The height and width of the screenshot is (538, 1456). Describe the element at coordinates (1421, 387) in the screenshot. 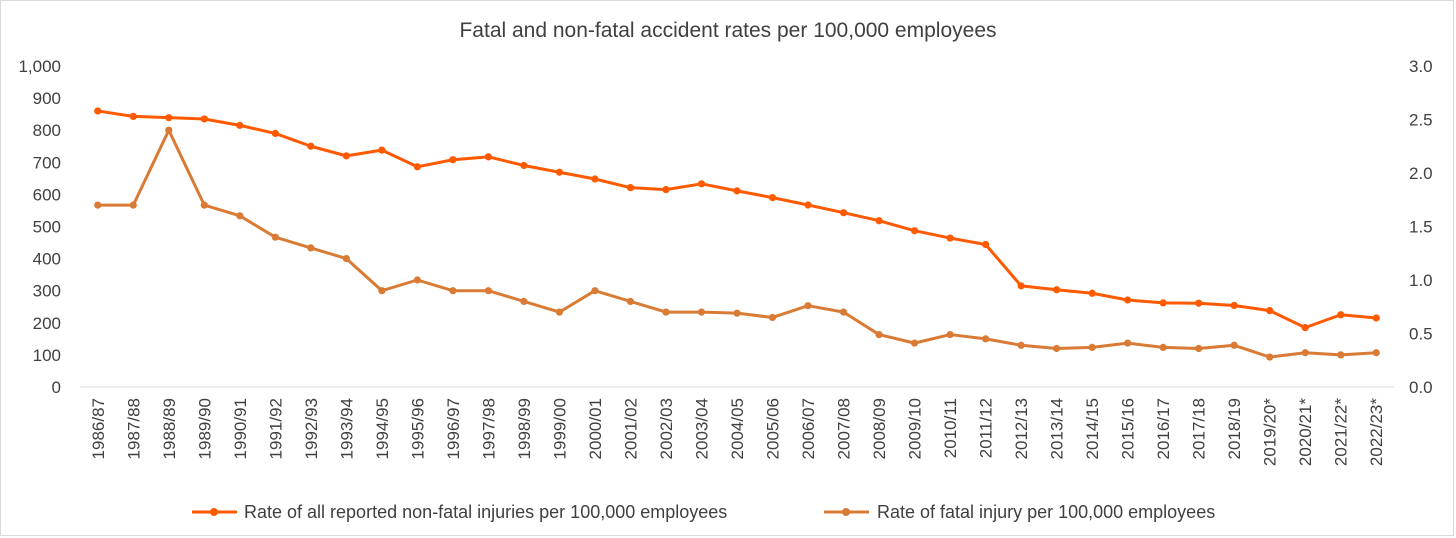

I see `y-right-tick-label: 0.0` at that location.